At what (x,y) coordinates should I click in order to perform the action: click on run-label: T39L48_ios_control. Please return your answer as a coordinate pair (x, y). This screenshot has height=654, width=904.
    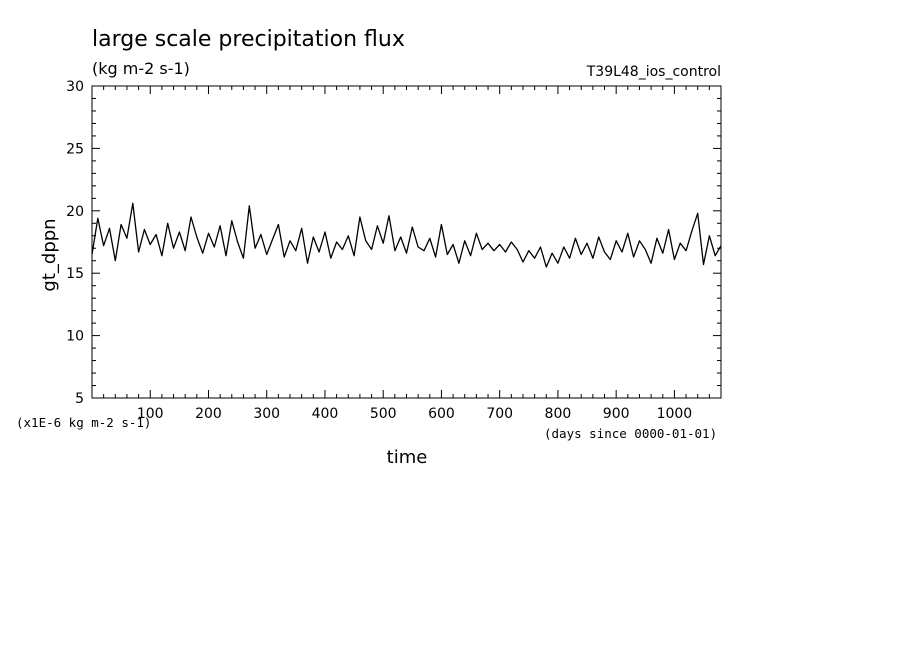
    Looking at the image, I should click on (653, 72).